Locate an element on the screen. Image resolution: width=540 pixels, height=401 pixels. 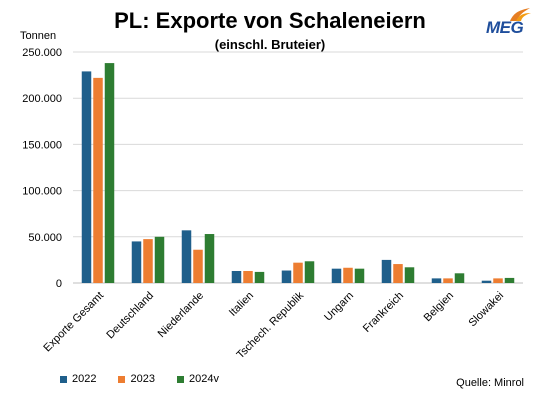
x-tick-label: Frankreich is located at coordinates (383, 312).